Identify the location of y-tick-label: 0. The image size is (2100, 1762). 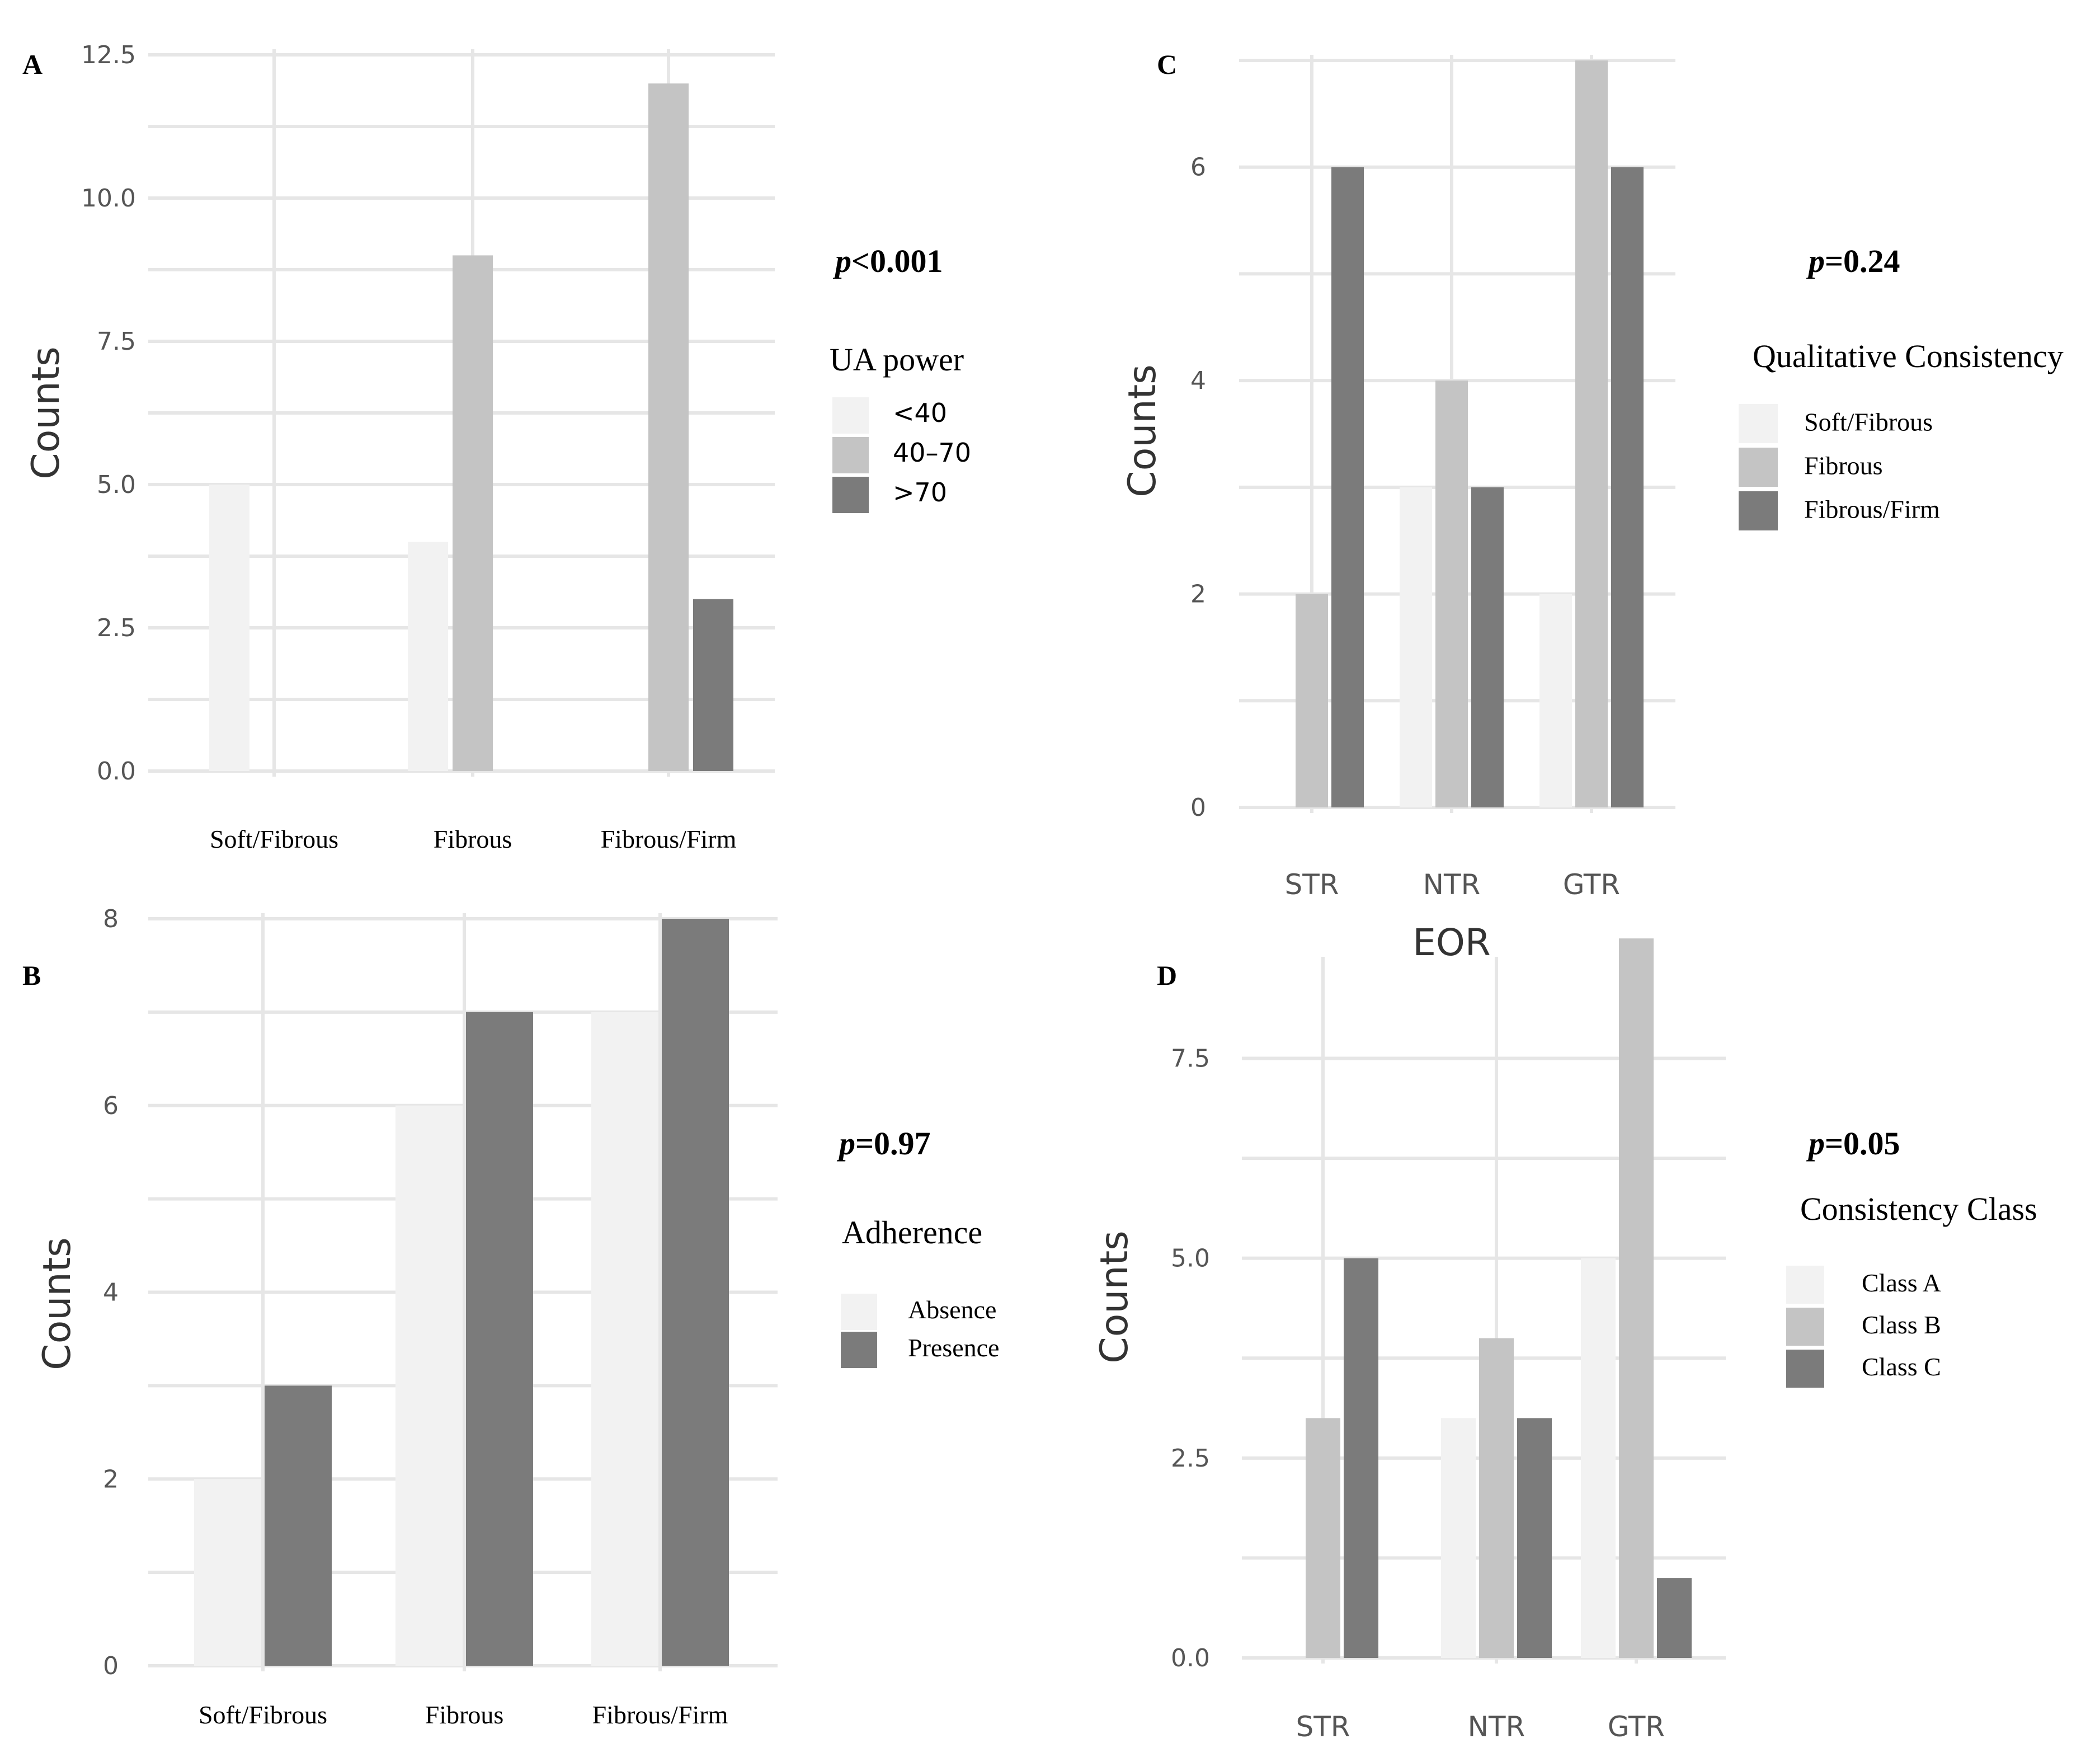
(111, 1666).